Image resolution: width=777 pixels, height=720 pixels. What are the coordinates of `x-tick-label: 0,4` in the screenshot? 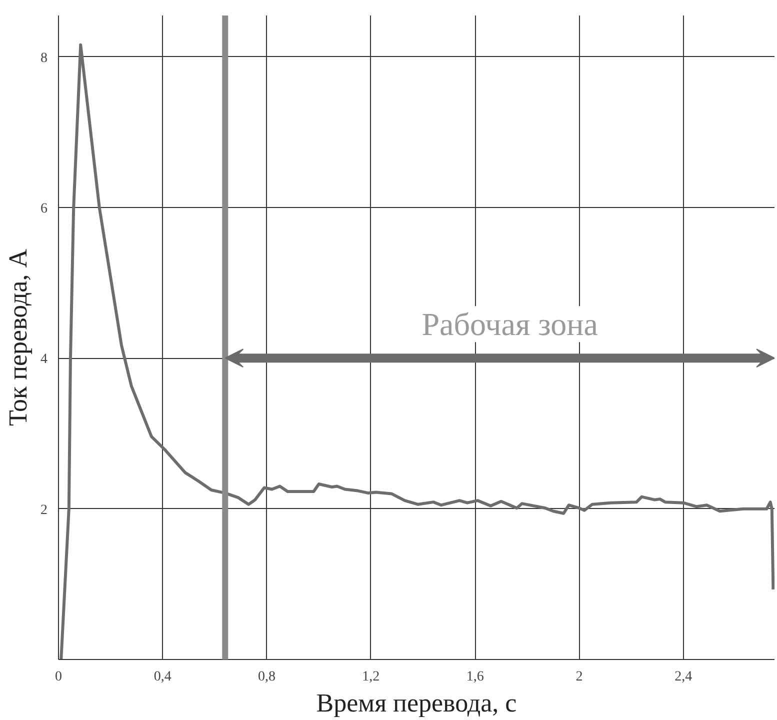 It's located at (163, 677).